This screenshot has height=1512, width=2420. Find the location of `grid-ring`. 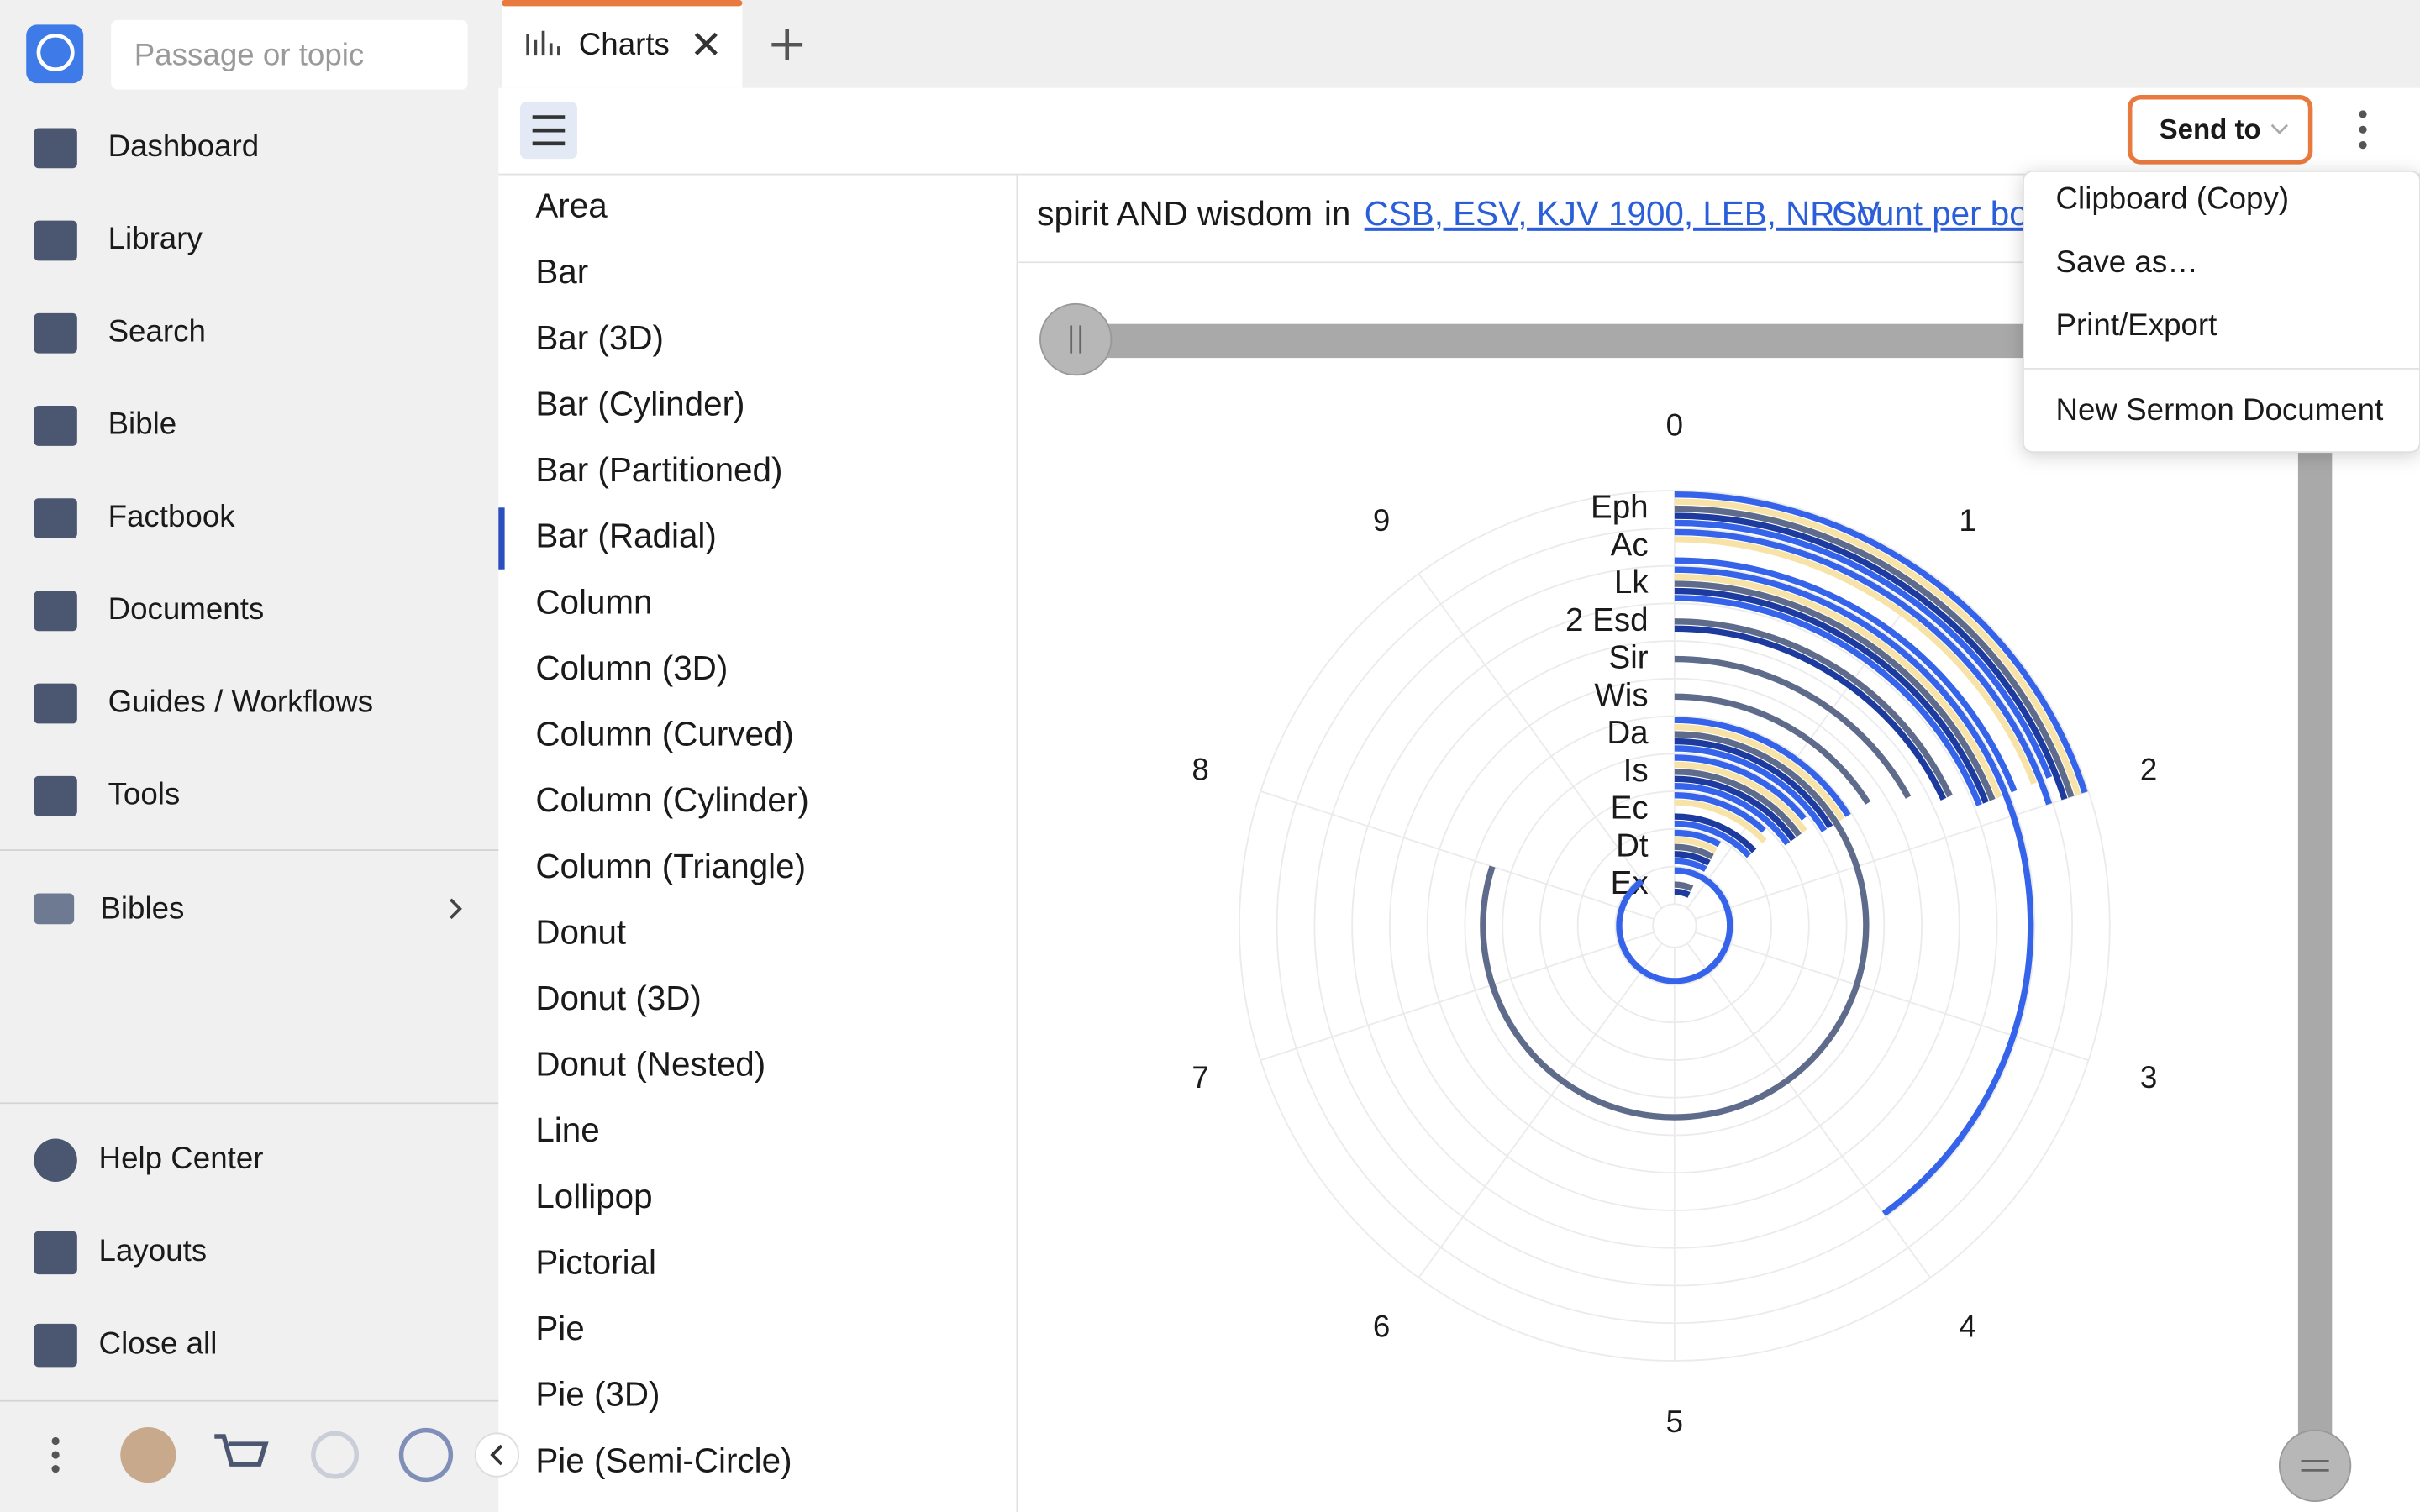

grid-ring is located at coordinates (1675, 925).